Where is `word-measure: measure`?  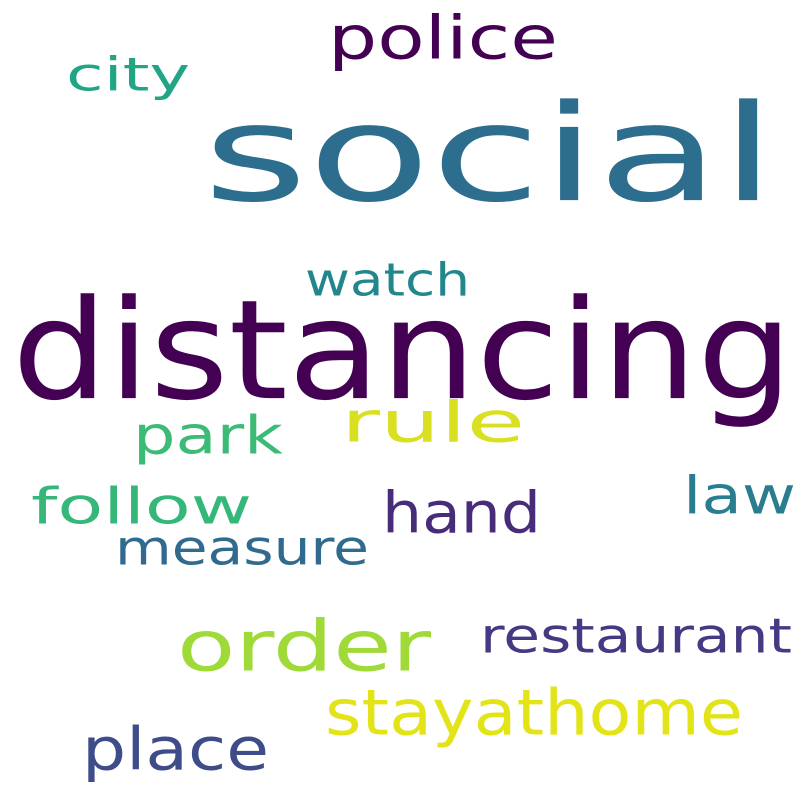
word-measure: measure is located at coordinates (242, 548).